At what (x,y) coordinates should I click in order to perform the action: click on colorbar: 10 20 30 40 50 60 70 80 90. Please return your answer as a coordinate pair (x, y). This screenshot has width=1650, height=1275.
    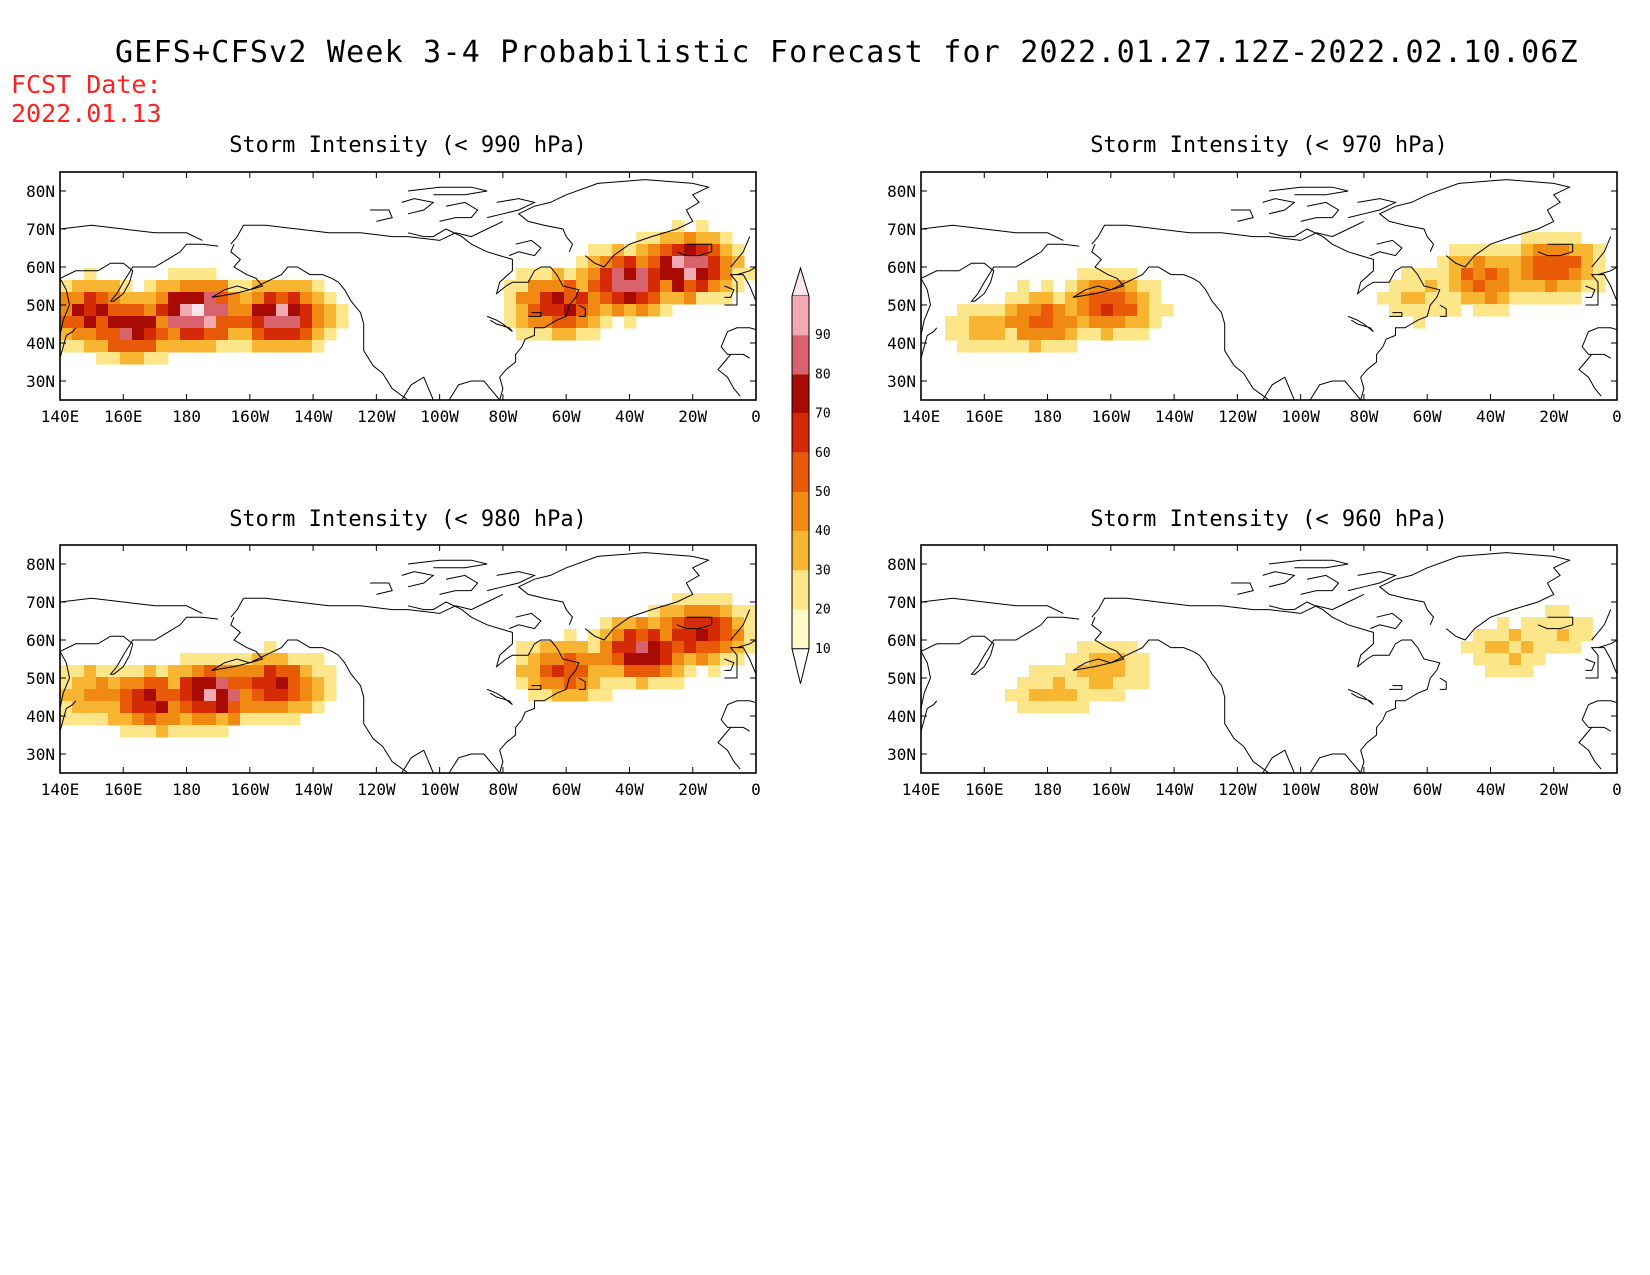
    Looking at the image, I should click on (811, 475).